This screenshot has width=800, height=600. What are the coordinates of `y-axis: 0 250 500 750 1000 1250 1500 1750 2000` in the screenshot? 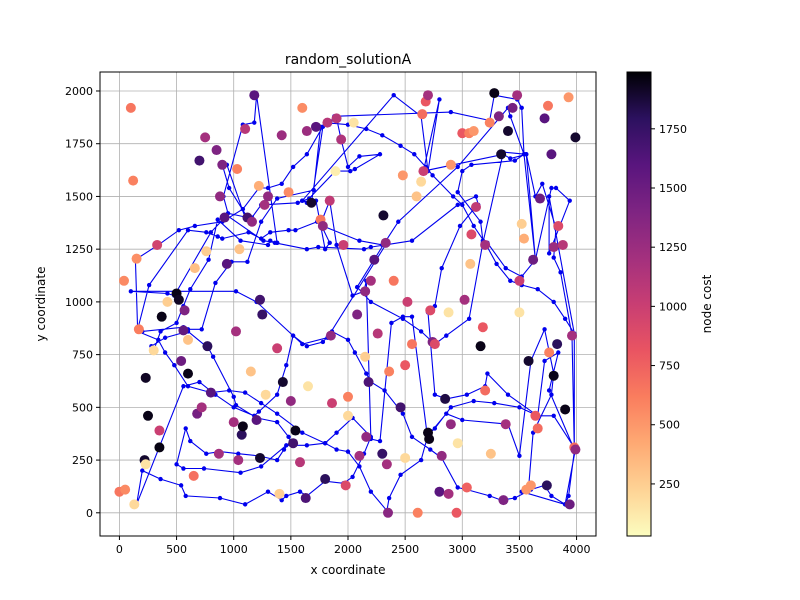 It's located at (82, 302).